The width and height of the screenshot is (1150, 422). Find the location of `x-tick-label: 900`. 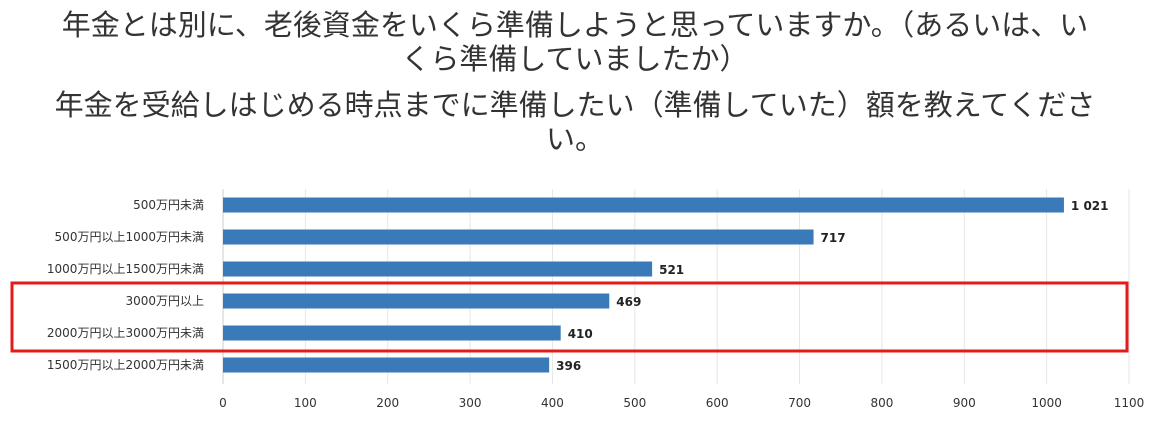

x-tick-label: 900 is located at coordinates (964, 403).